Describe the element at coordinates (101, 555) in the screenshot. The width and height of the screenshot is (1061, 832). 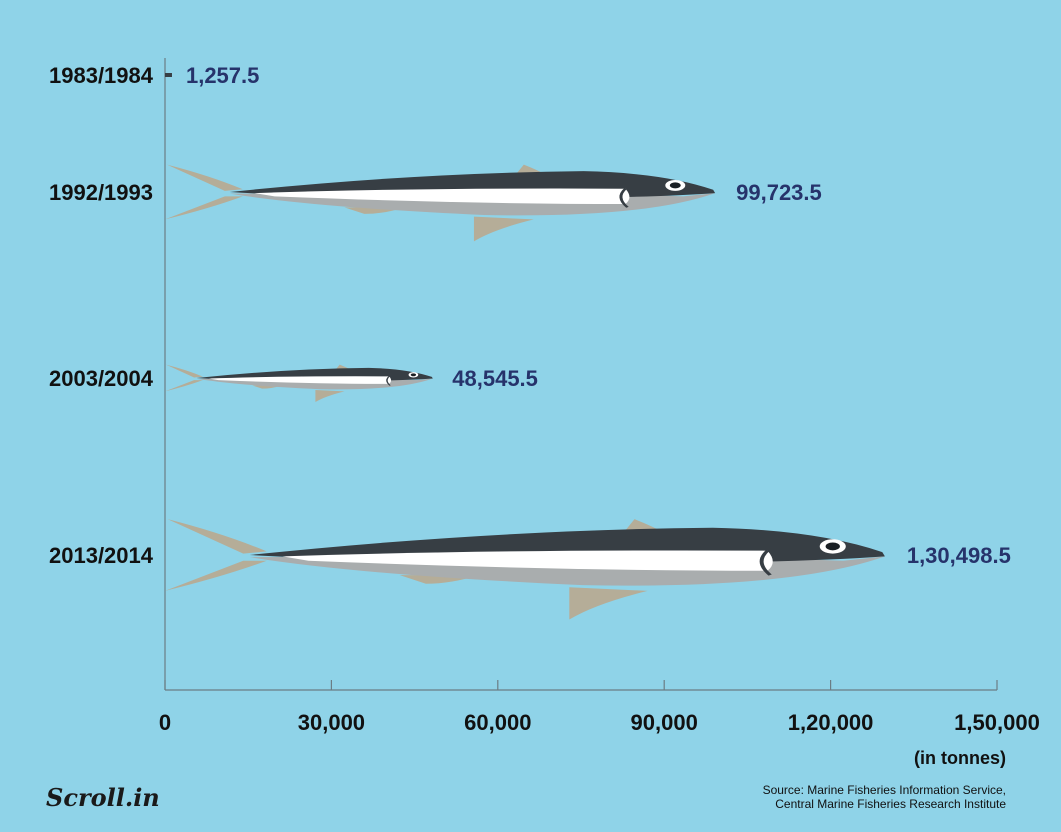
I see `category-label: 2013/2014` at that location.